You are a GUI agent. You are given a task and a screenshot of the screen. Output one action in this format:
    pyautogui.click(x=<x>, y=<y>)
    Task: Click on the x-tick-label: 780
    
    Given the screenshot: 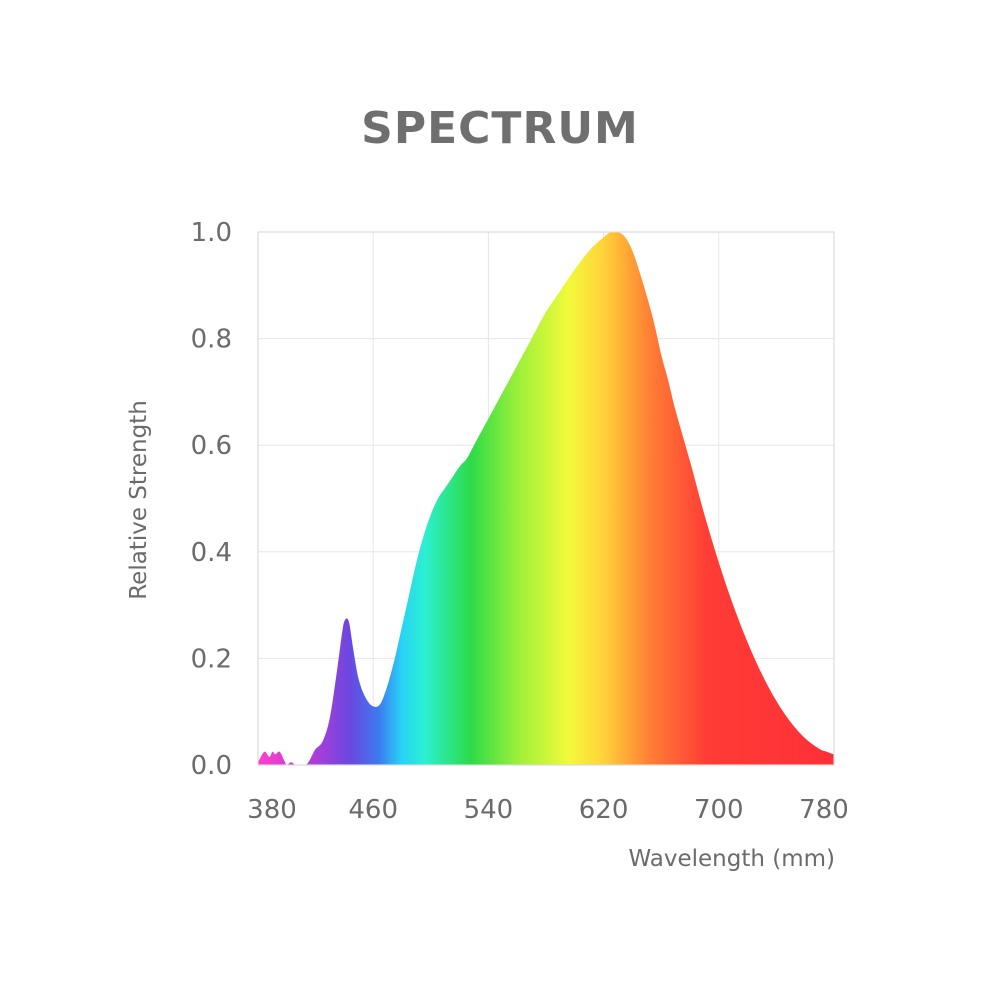 What is the action you would take?
    pyautogui.click(x=824, y=810)
    